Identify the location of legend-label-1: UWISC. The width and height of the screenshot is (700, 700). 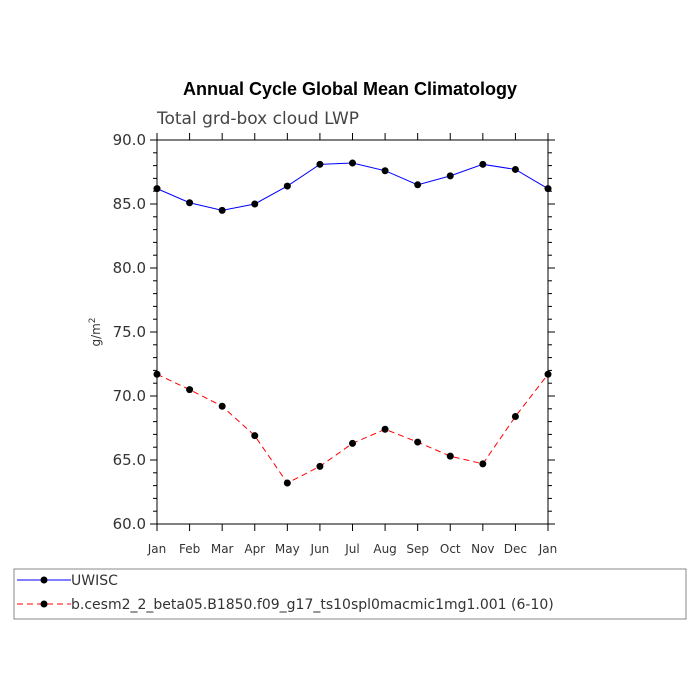
(94, 581).